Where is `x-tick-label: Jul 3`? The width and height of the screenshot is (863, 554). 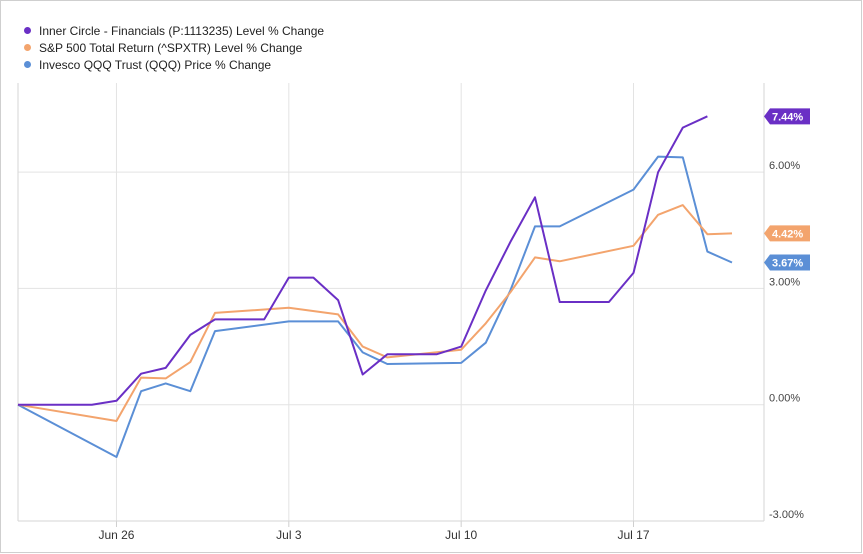
x-tick-label: Jul 3 is located at coordinates (289, 535).